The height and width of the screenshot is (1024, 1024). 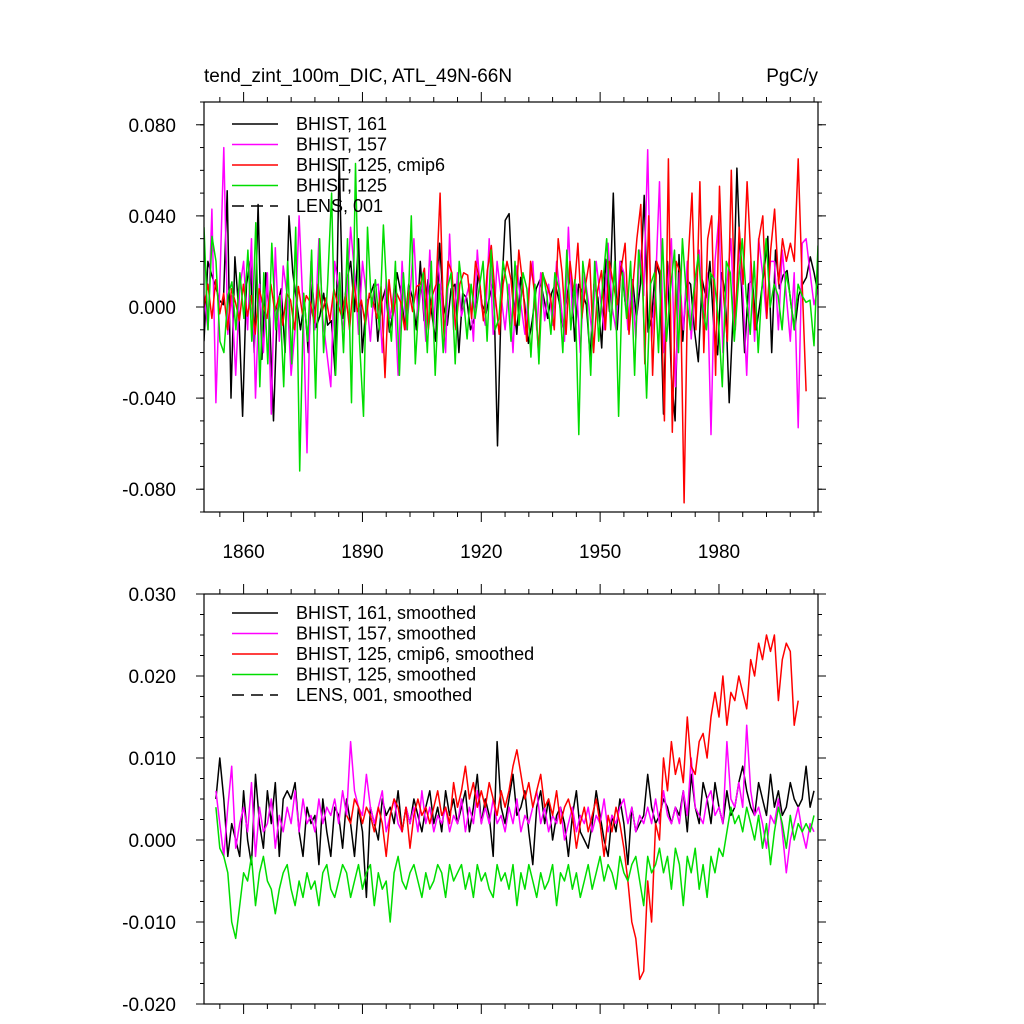 What do you see at coordinates (358, 76) in the screenshot?
I see `top-chart-title: tend_zint_100m_DIC, ATL_49N-66N` at bounding box center [358, 76].